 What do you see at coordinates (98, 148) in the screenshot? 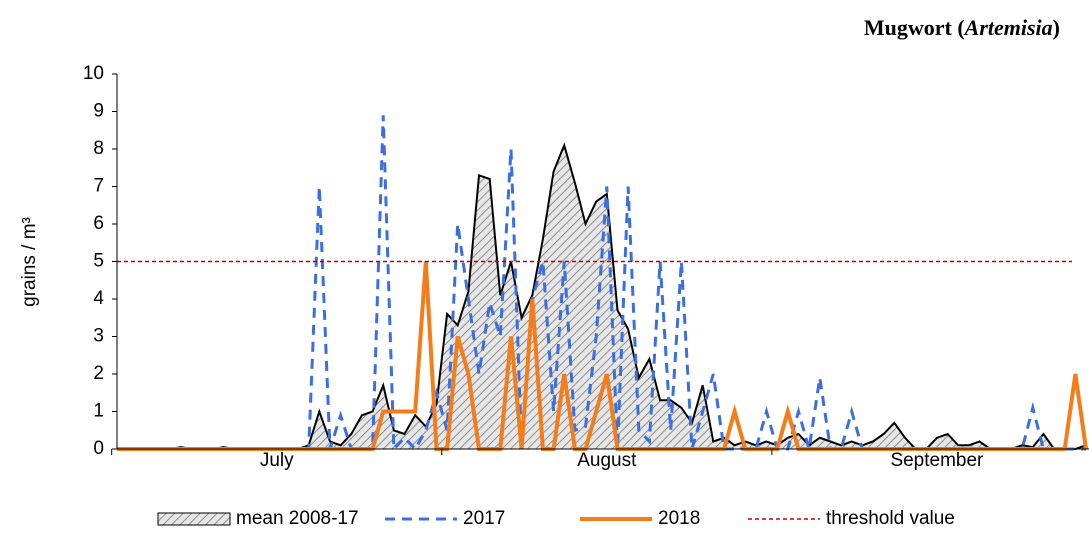
I see `y-tick-label: 8` at bounding box center [98, 148].